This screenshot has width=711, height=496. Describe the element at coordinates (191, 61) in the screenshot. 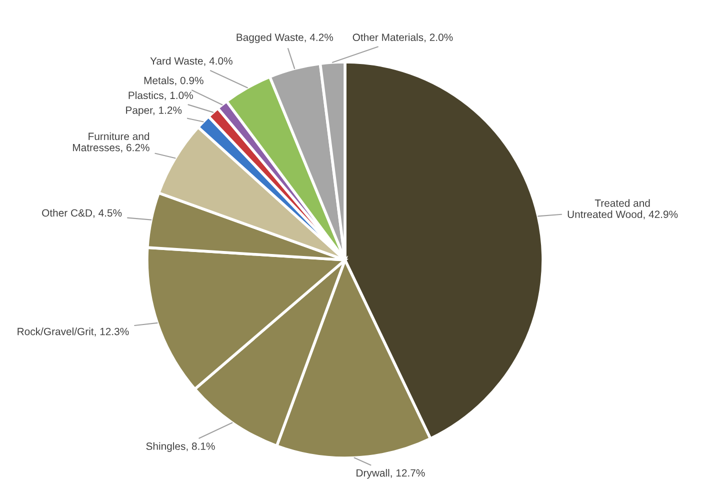

I see `slice-label: Yard Waste, 4.0%` at that location.